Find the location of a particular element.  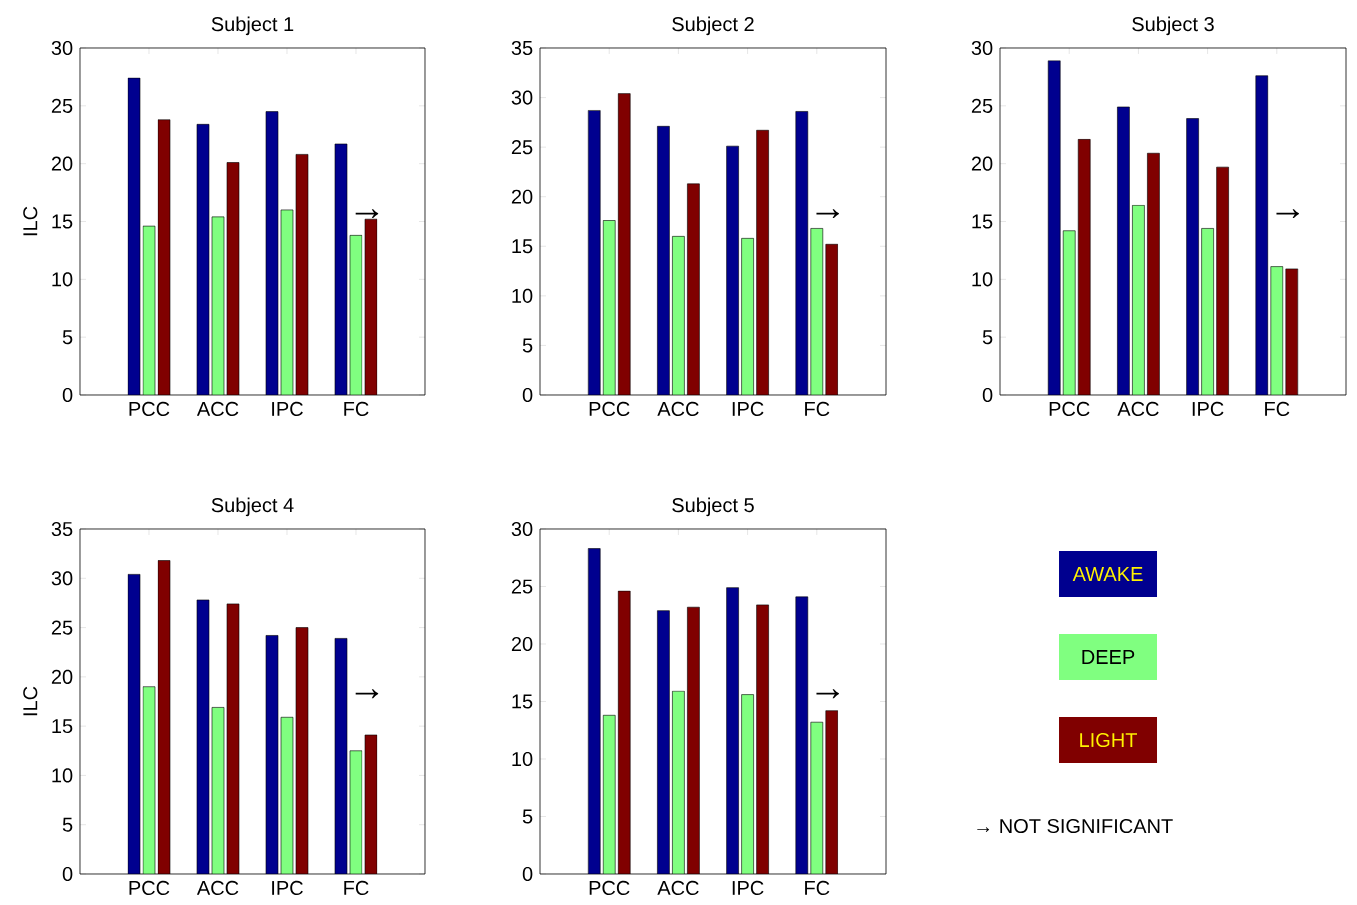

text: DEEP is located at coordinates (1108, 657).